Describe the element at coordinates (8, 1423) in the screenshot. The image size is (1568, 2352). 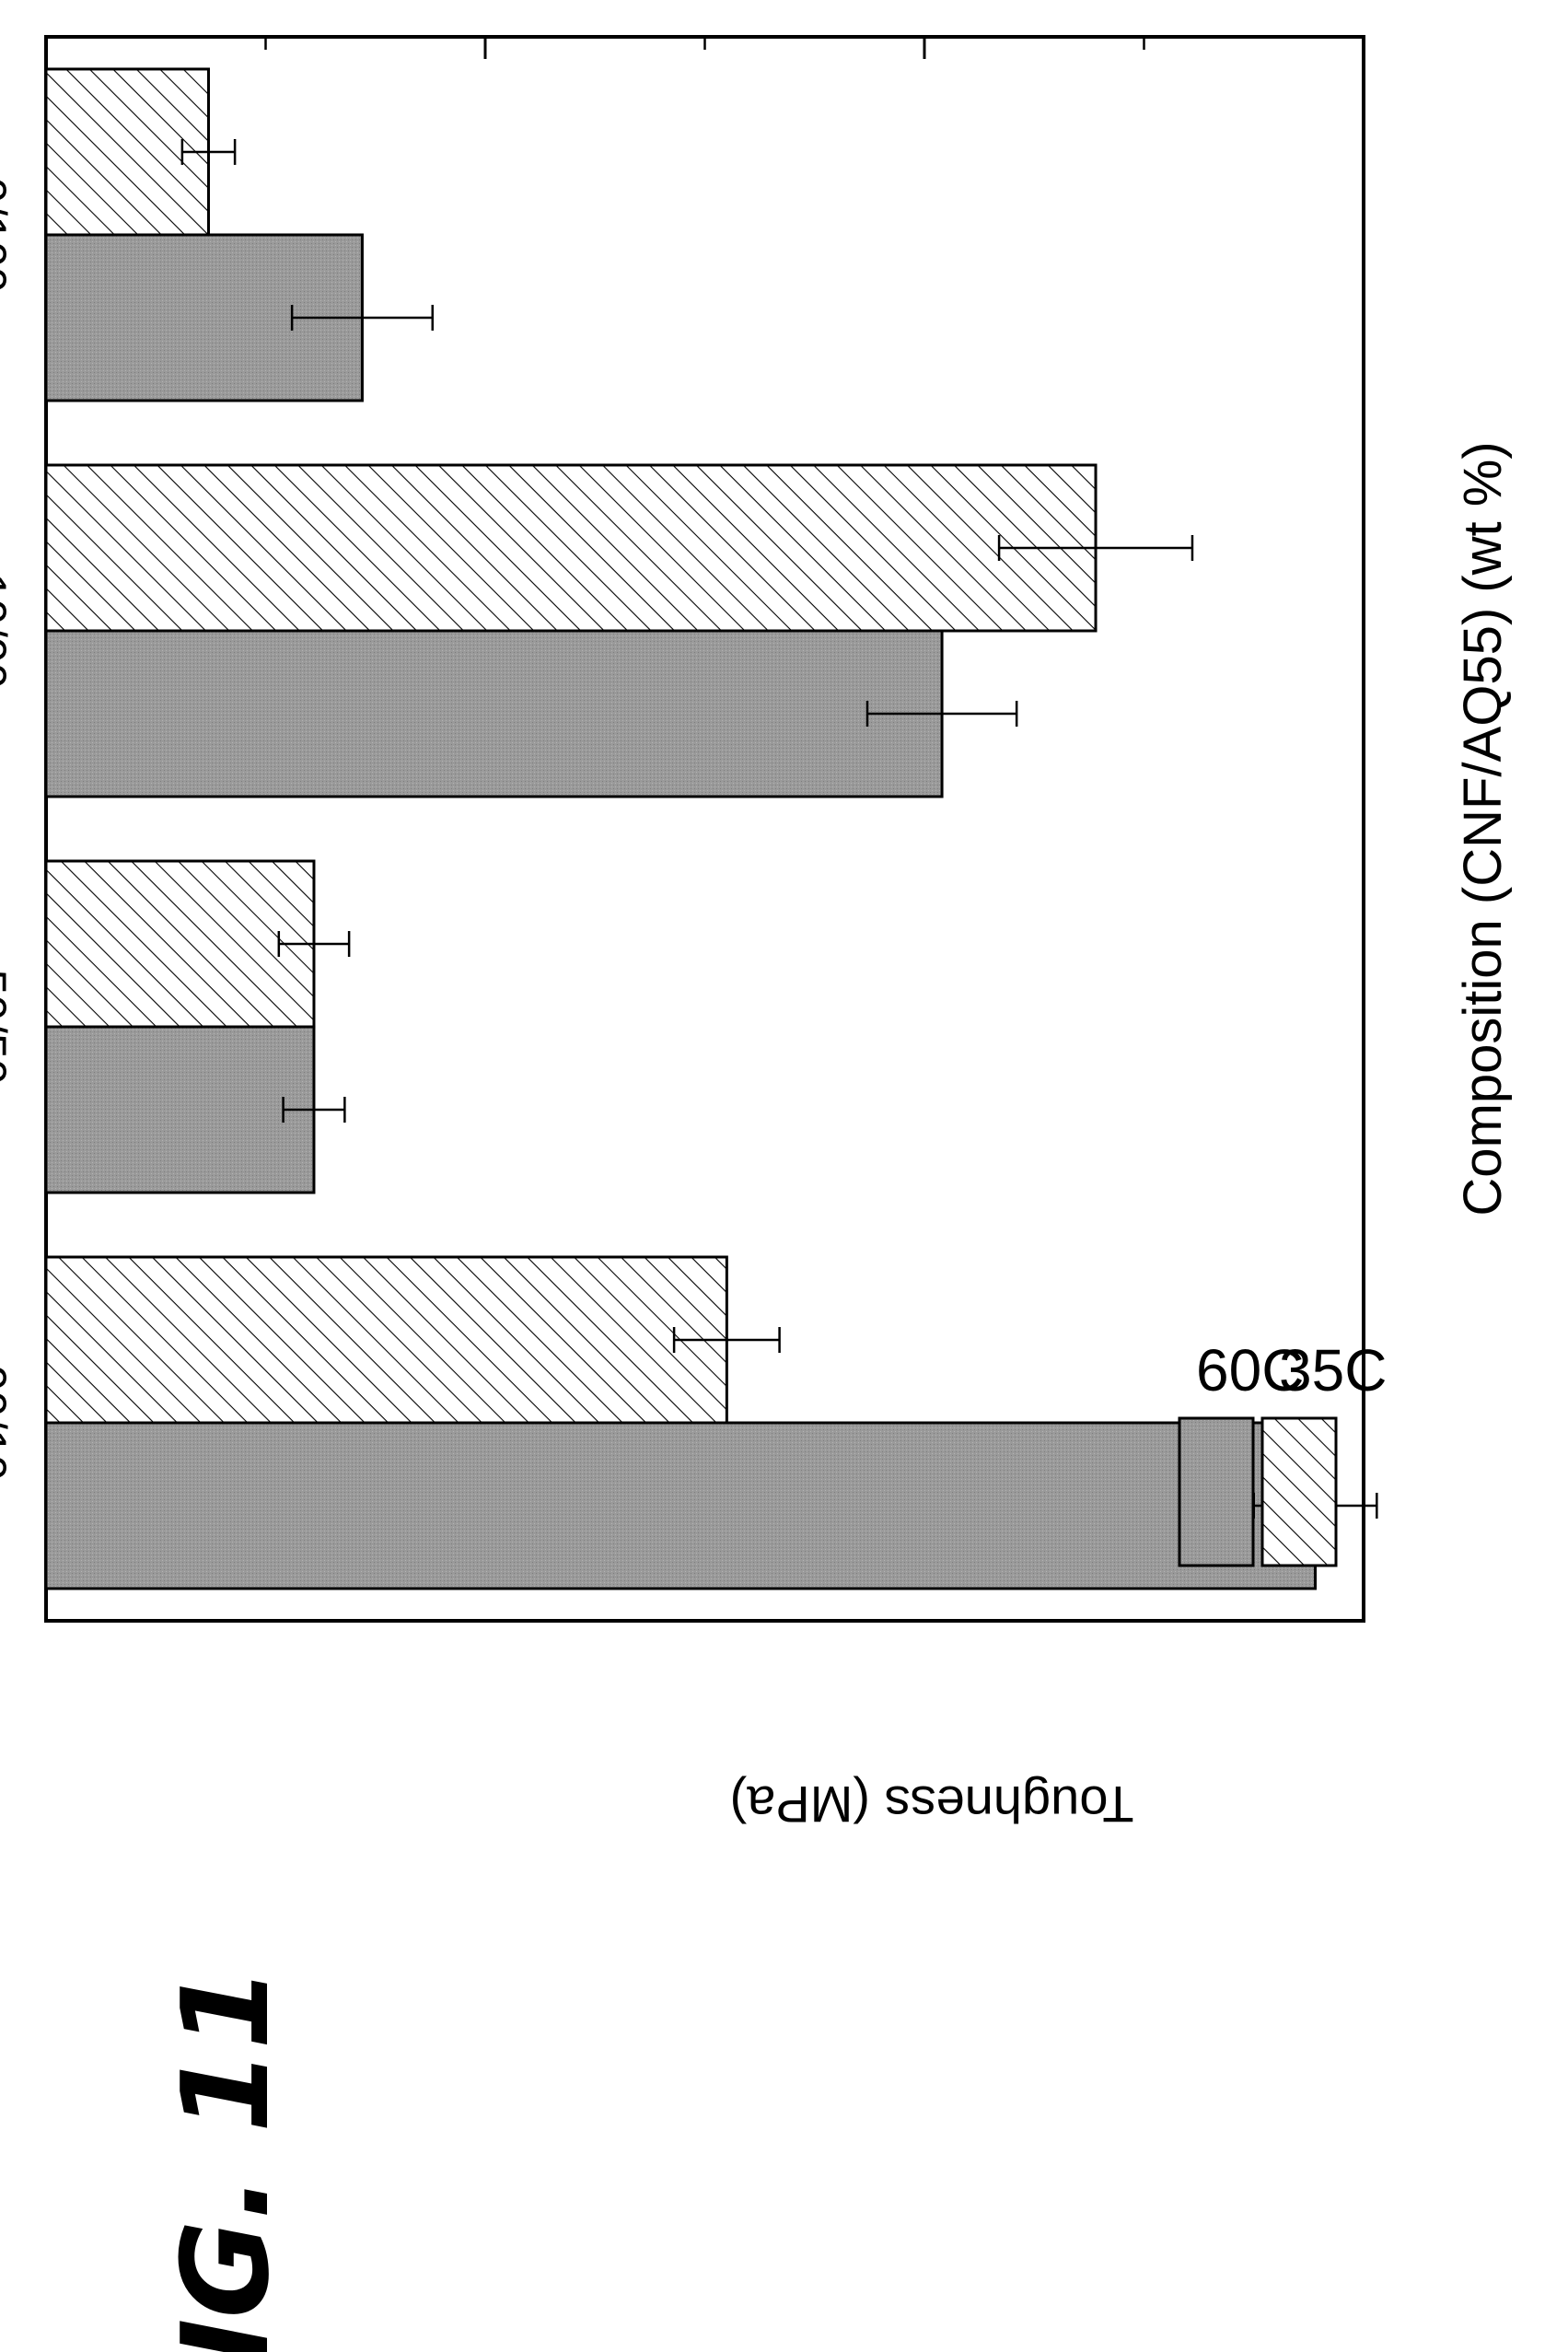
I see `x-tick-label: 90/10` at that location.